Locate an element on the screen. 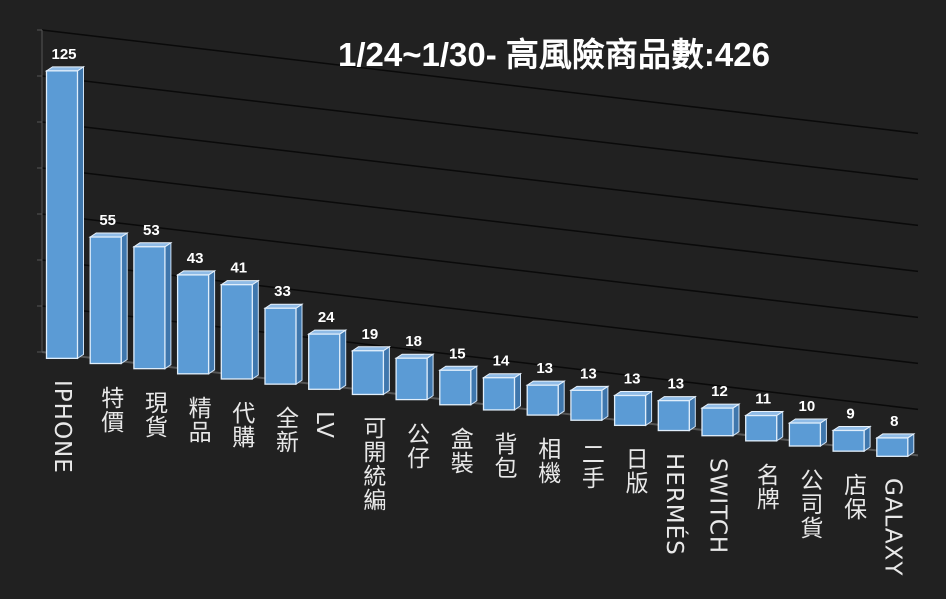 This screenshot has width=946, height=599. data-label: 8 is located at coordinates (894, 421).